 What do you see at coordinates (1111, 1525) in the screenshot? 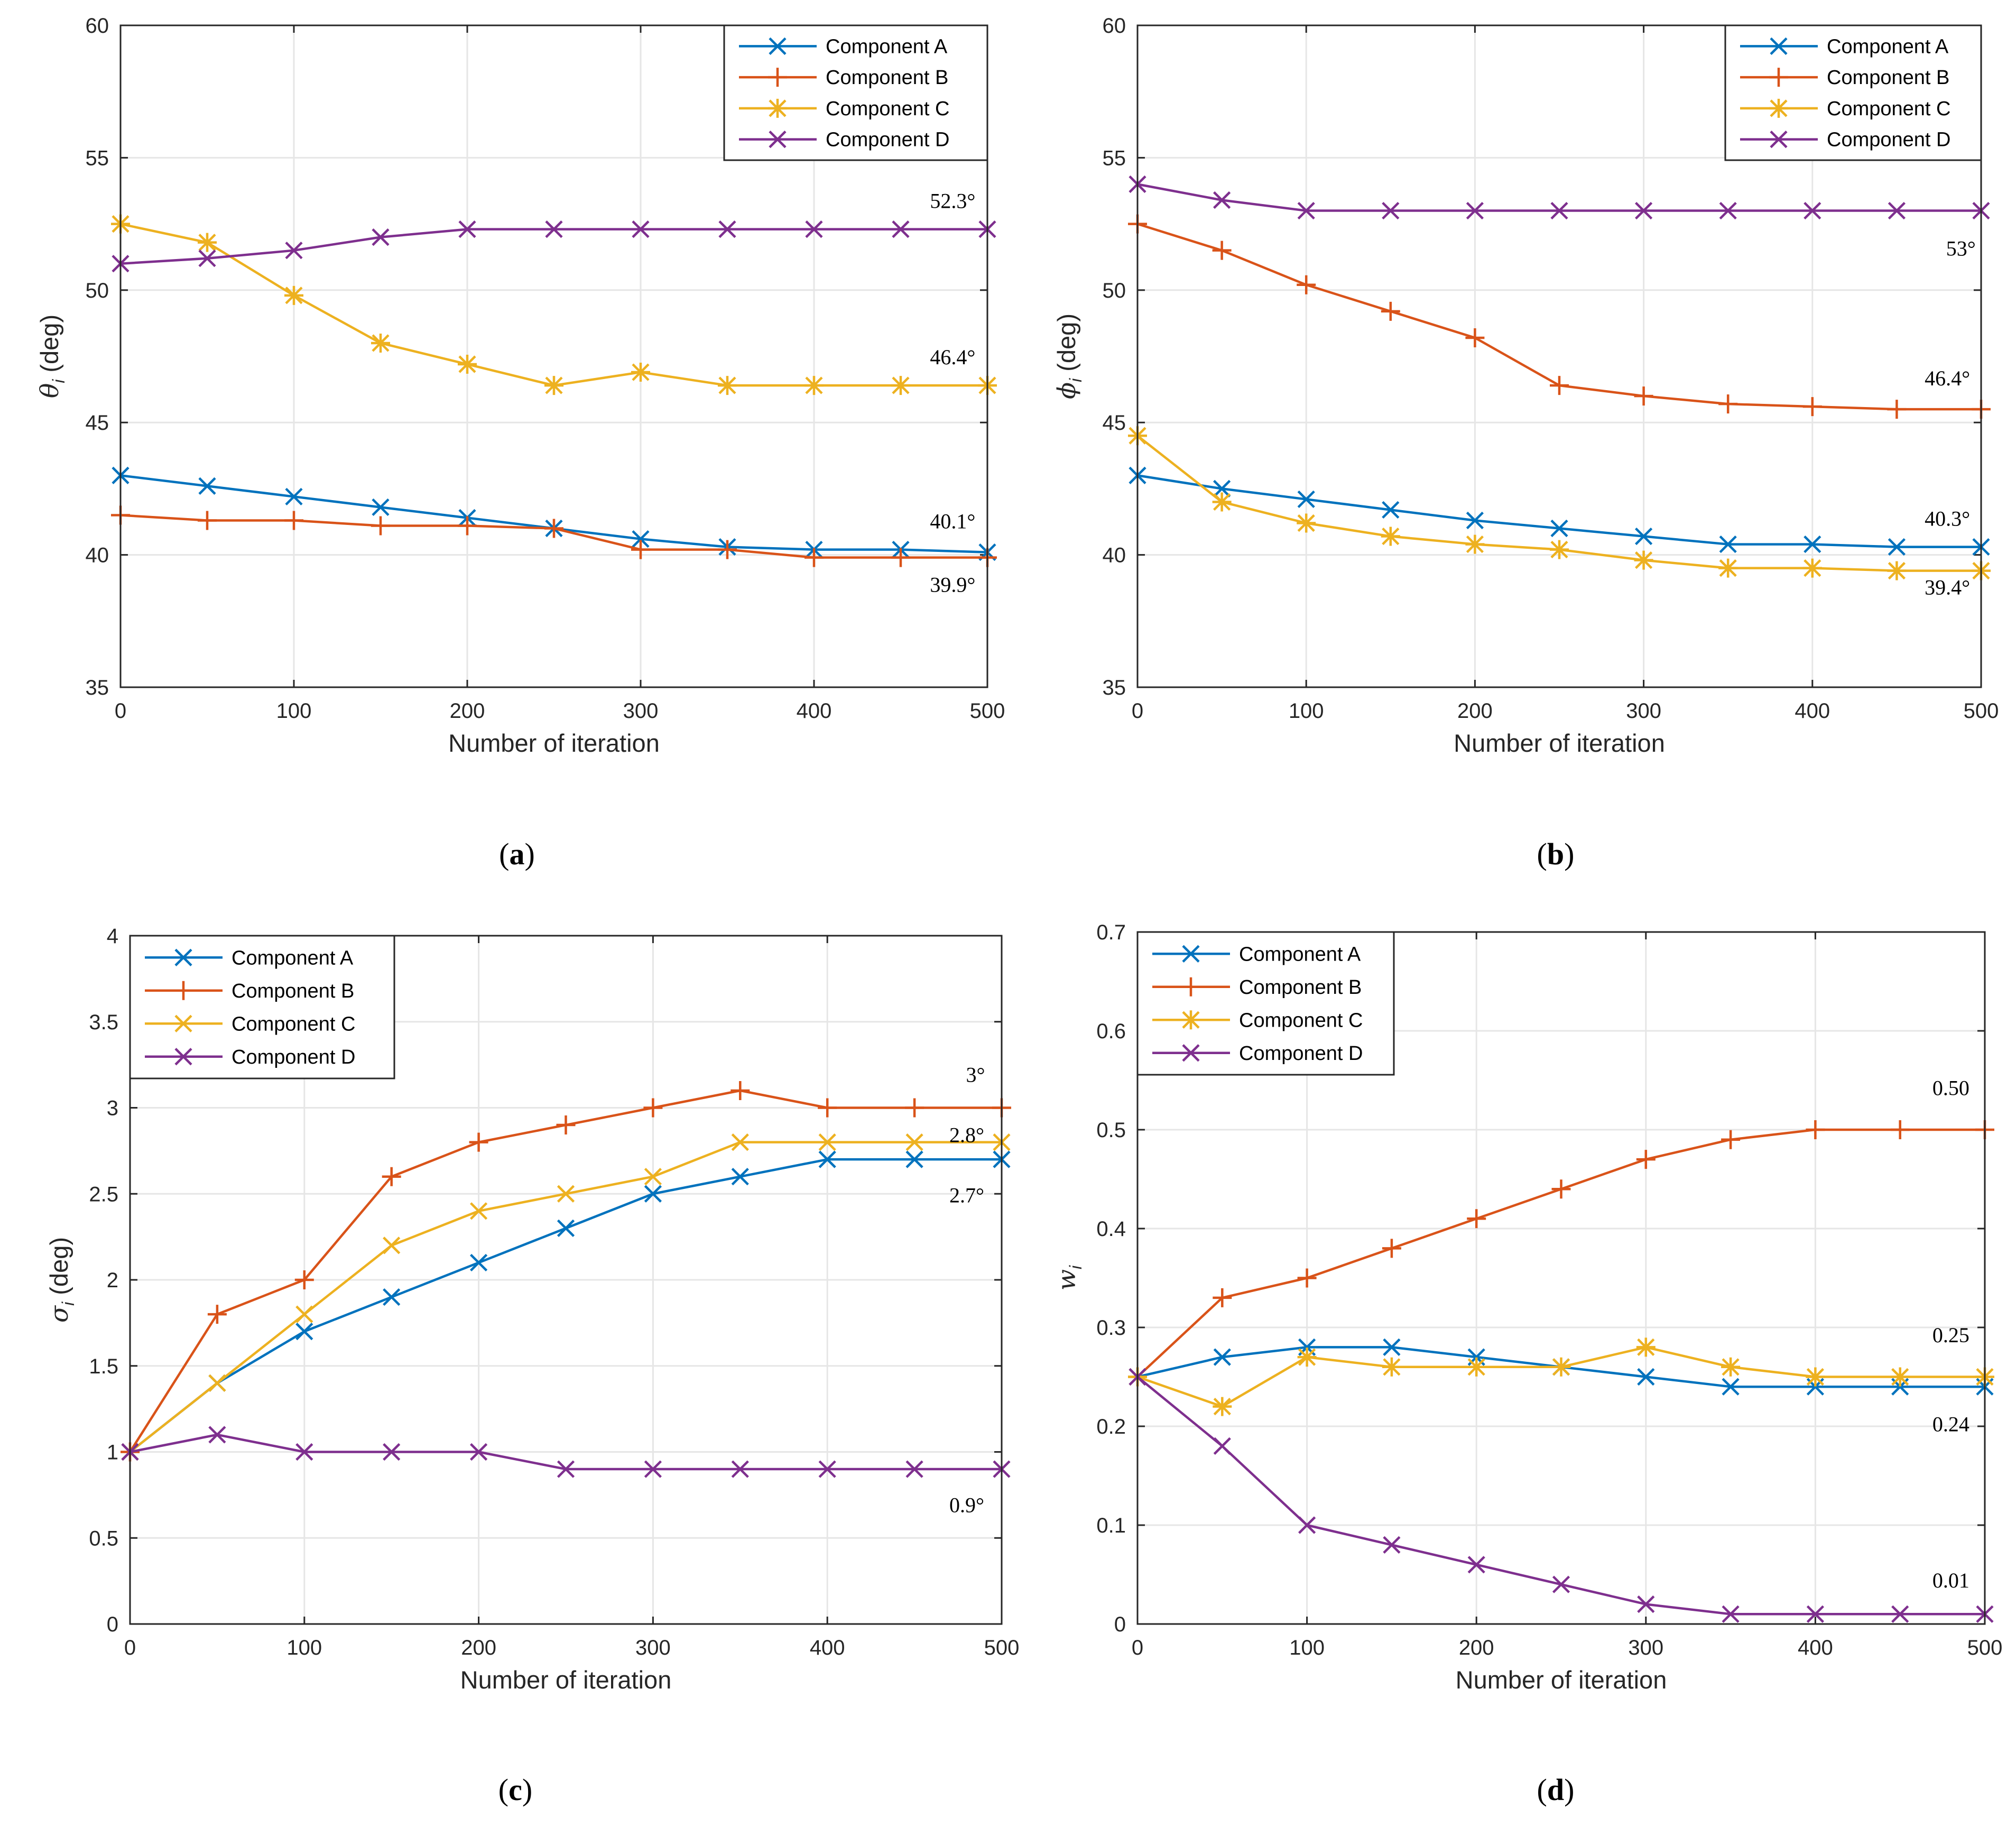
I see `y-tick-label: 0.1` at bounding box center [1111, 1525].